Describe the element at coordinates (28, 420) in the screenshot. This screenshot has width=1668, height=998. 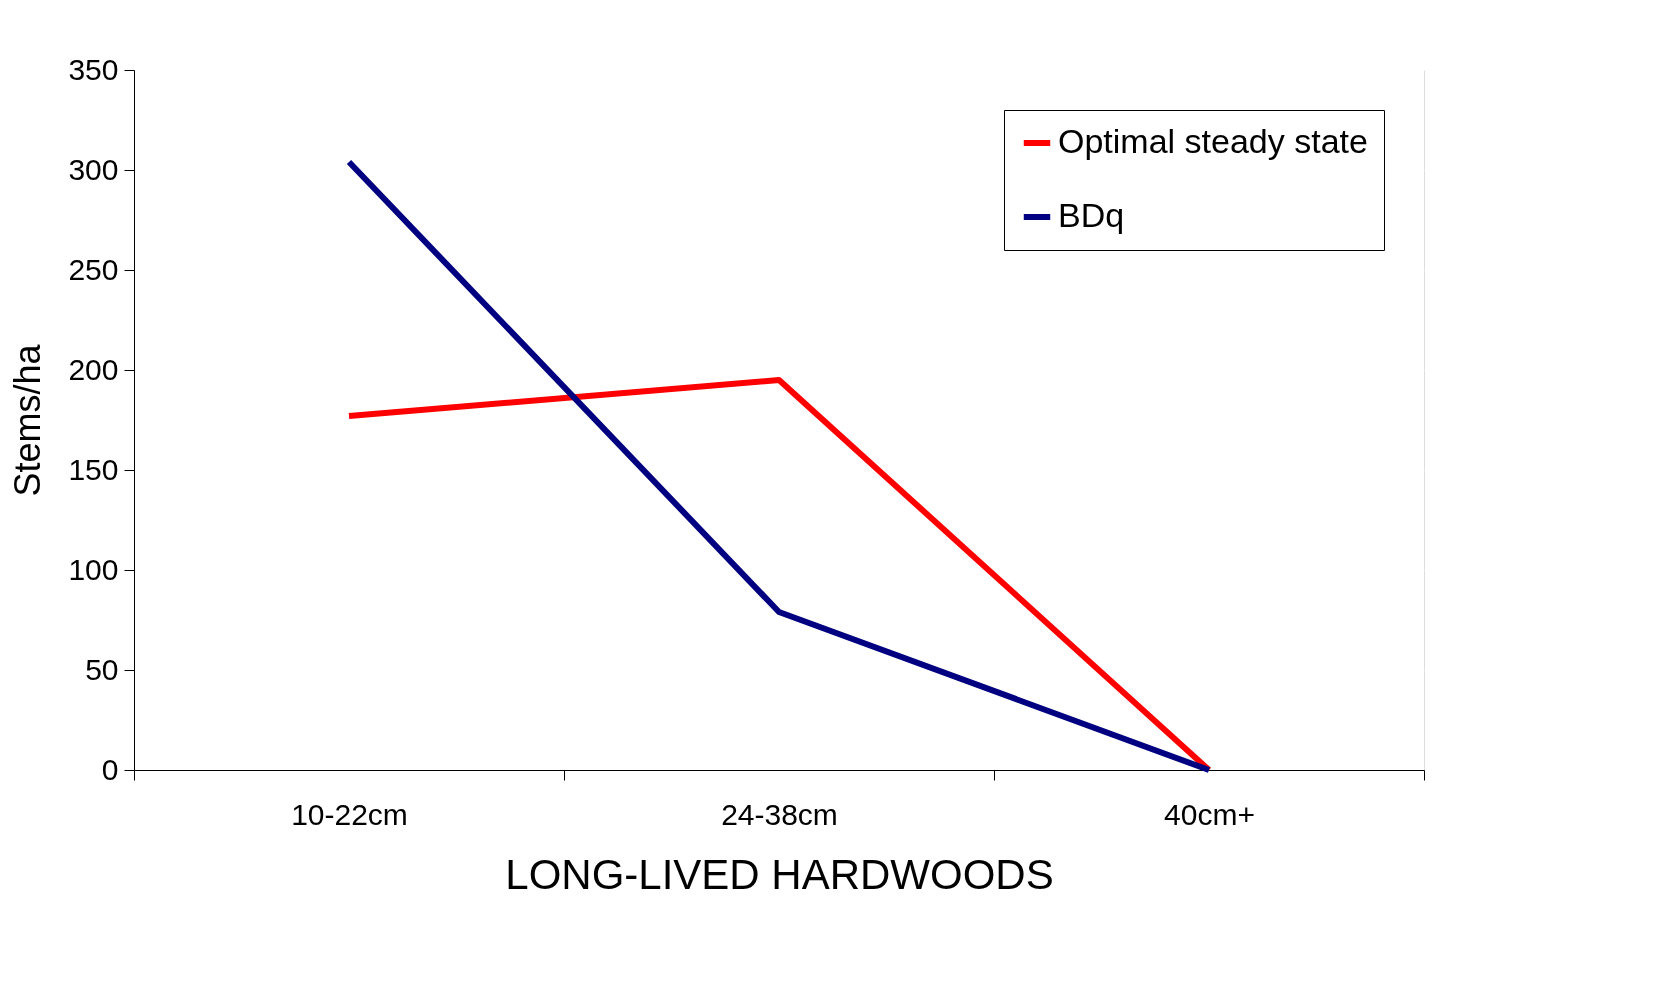
I see `y-axis-title: Stems/ha` at that location.